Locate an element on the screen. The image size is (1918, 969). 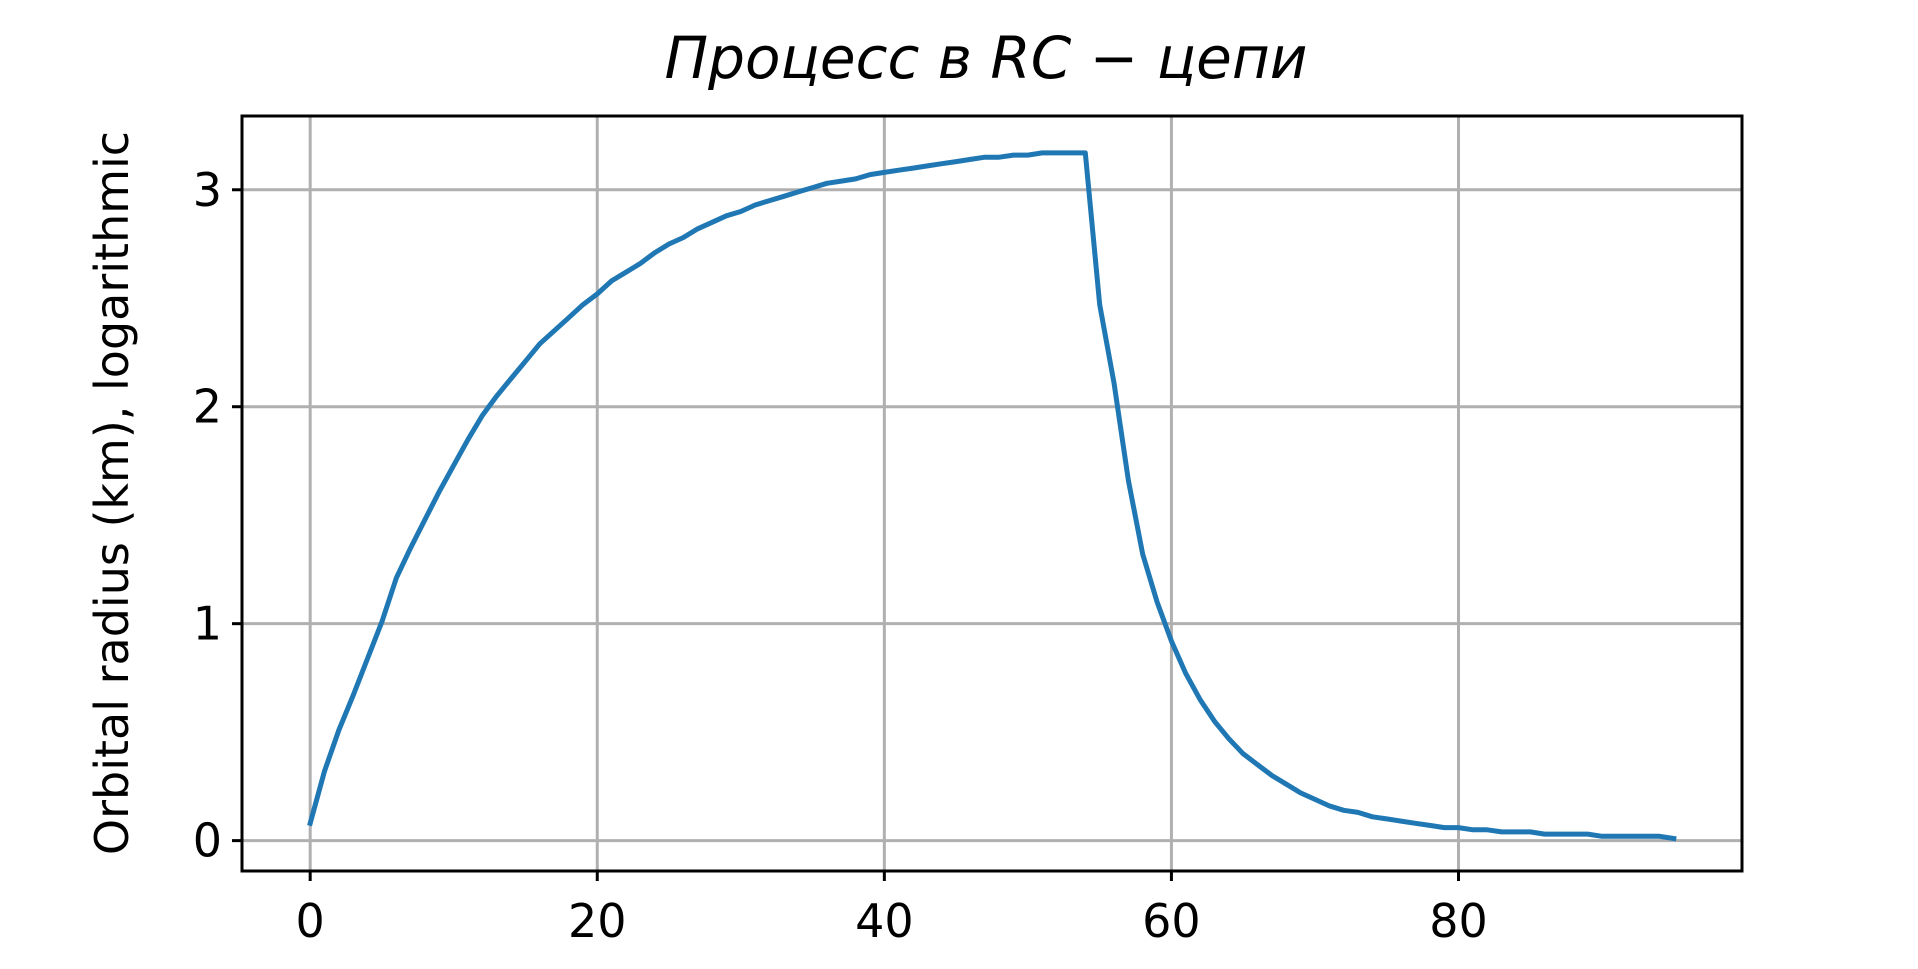
x-tick-label: 80 is located at coordinates (1458, 921).